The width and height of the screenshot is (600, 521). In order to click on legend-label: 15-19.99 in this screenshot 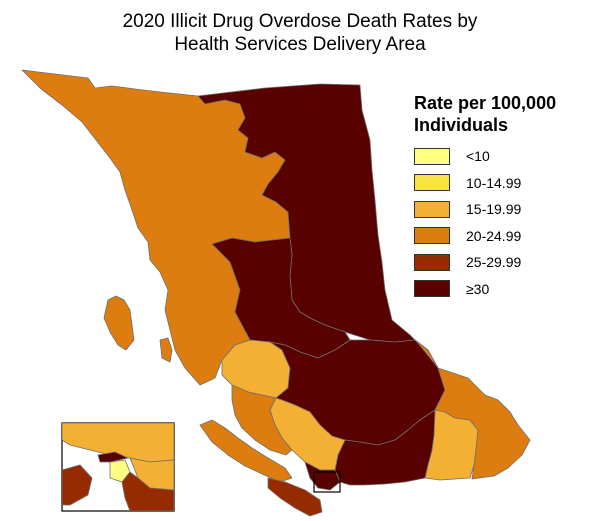, I will do `click(494, 209)`.